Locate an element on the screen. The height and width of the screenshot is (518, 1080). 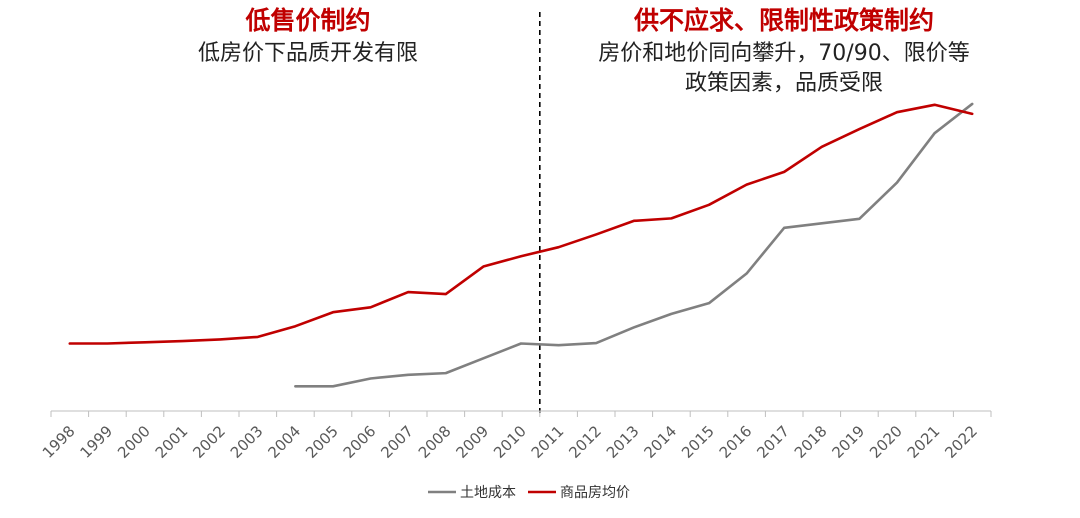
x-tick-label: 2003 is located at coordinates (247, 442).